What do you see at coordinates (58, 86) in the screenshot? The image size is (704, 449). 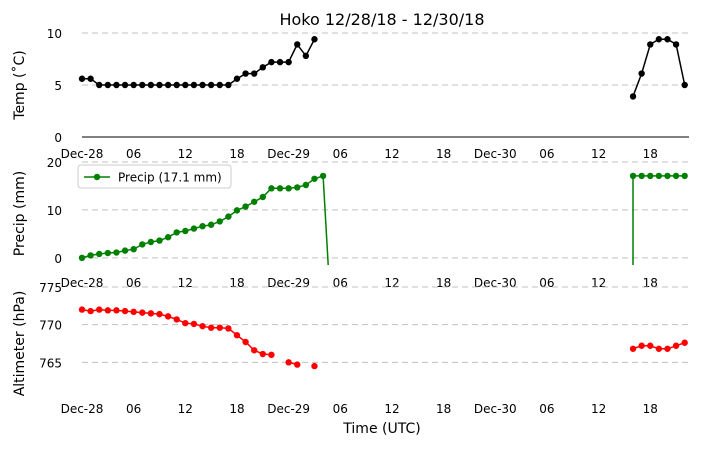 I see `y-tick-label: 5` at bounding box center [58, 86].